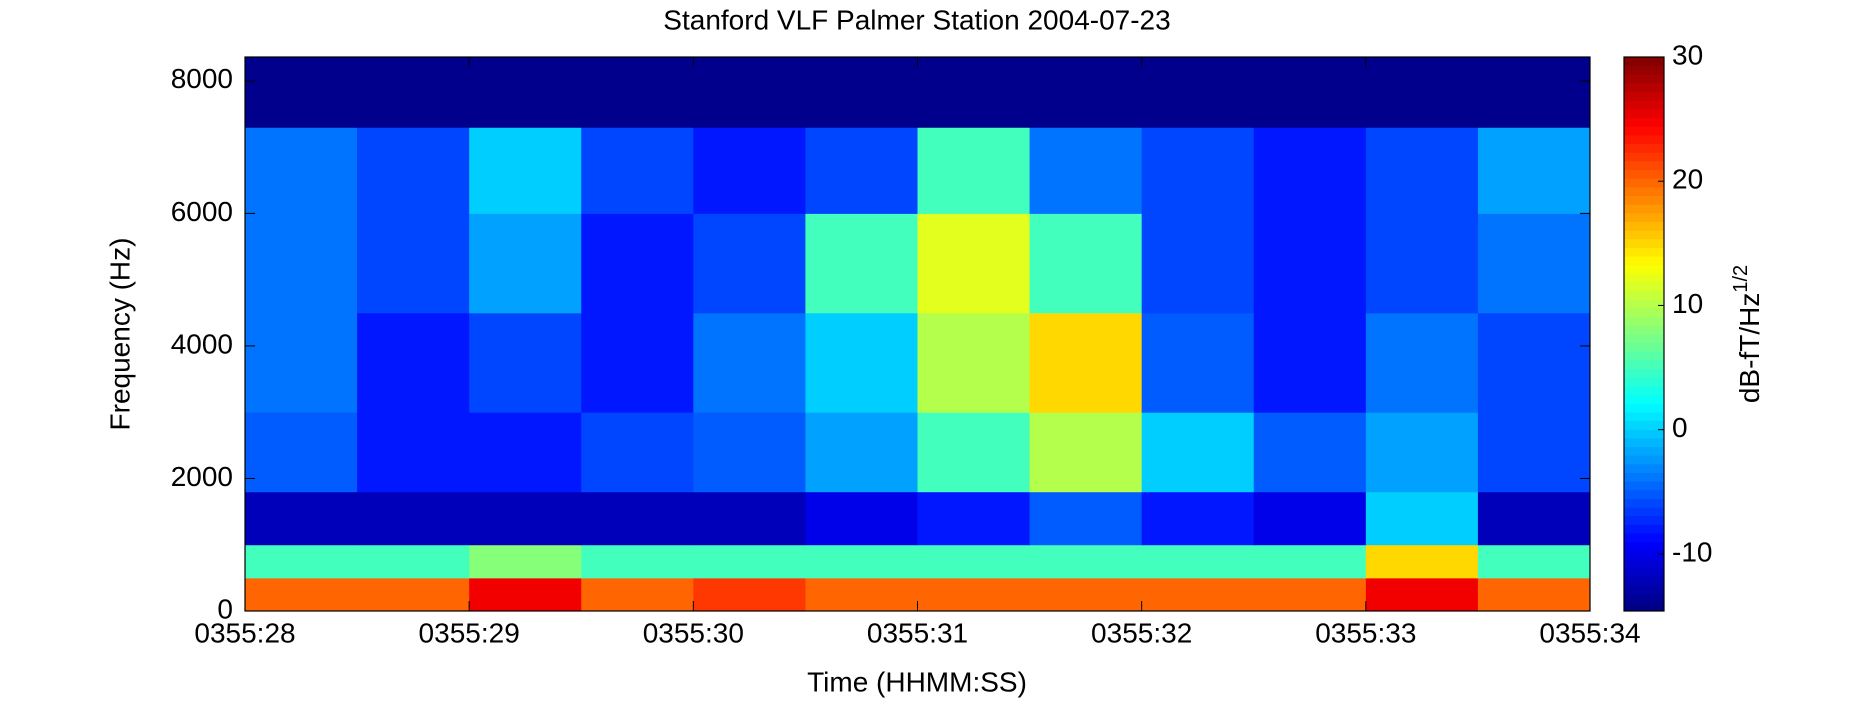 The width and height of the screenshot is (1868, 707). I want to click on colorbar-tick-label: 20, so click(1687, 179).